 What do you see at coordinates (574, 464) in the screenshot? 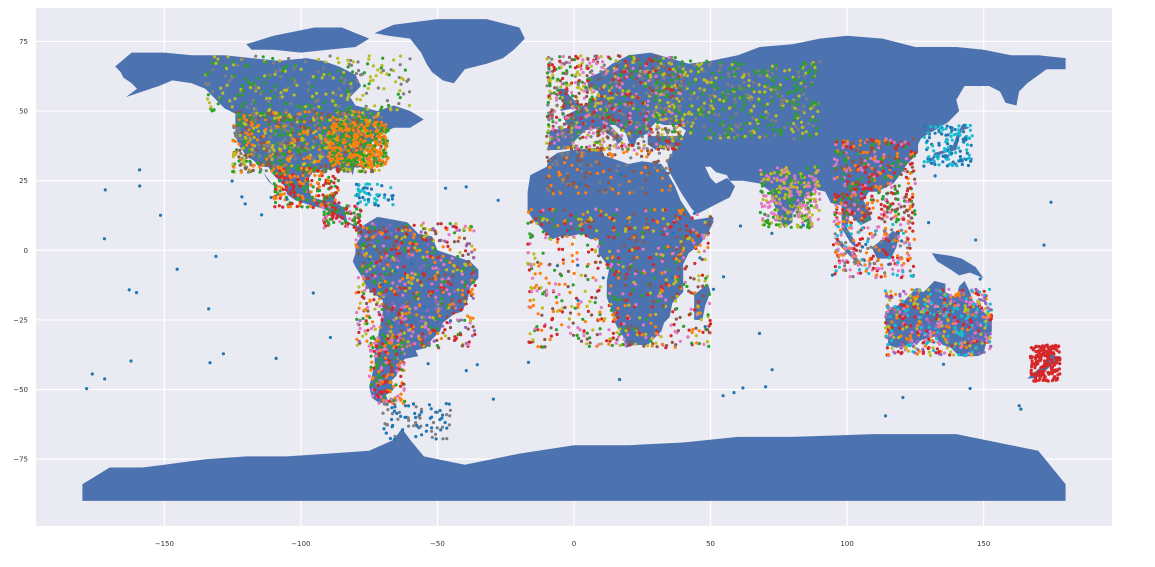
I see `land-antarctica` at bounding box center [574, 464].